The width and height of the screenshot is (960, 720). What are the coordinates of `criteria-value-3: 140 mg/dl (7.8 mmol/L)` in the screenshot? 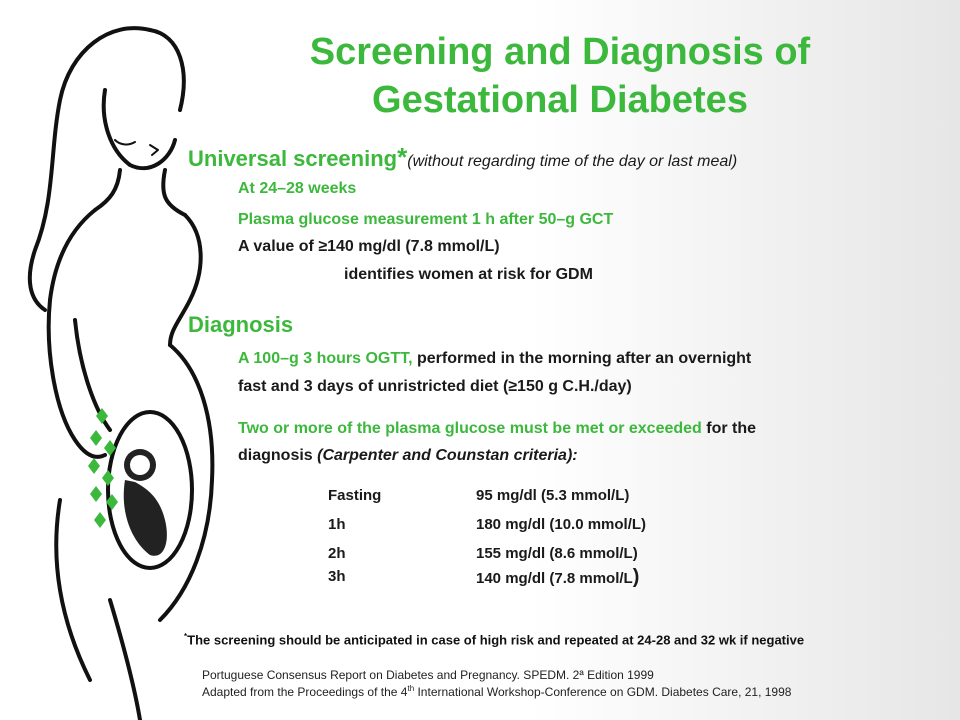 It's located at (557, 577).